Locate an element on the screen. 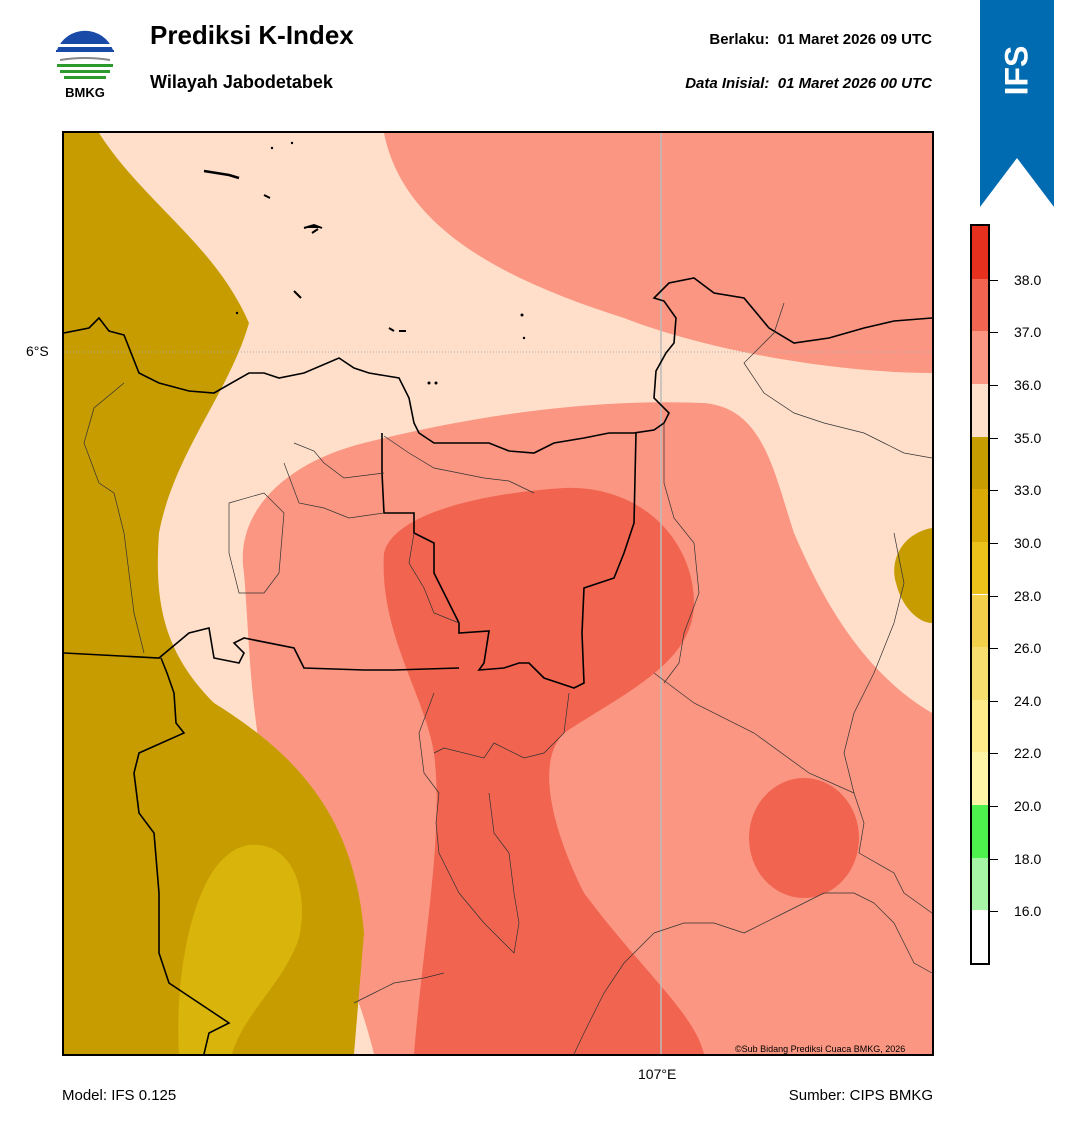 The height and width of the screenshot is (1128, 1072). colorbar-tick-label: 22.0 is located at coordinates (1028, 753).